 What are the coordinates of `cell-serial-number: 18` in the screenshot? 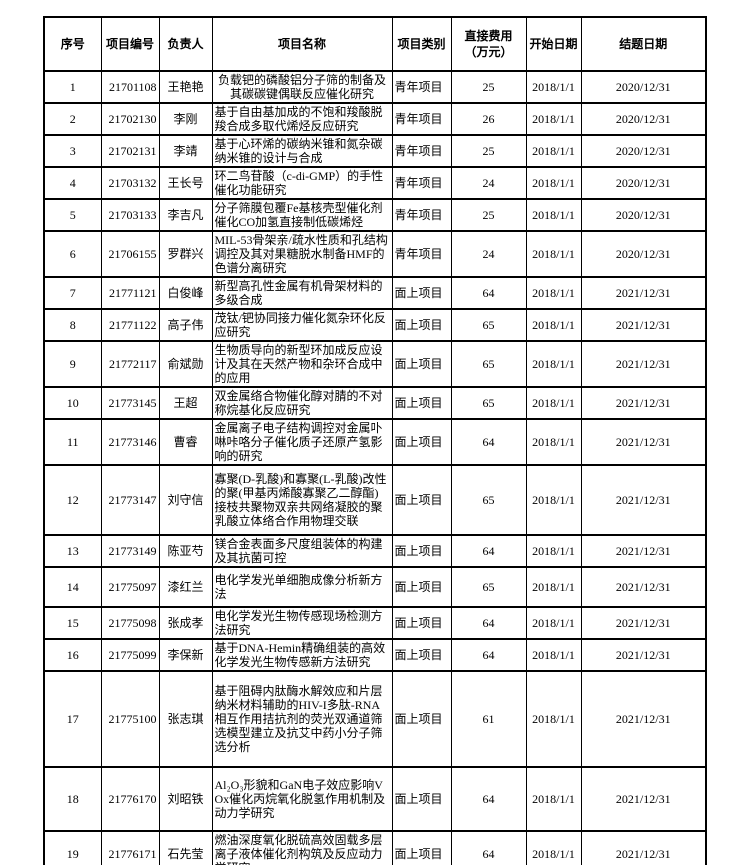 It's located at (72, 799).